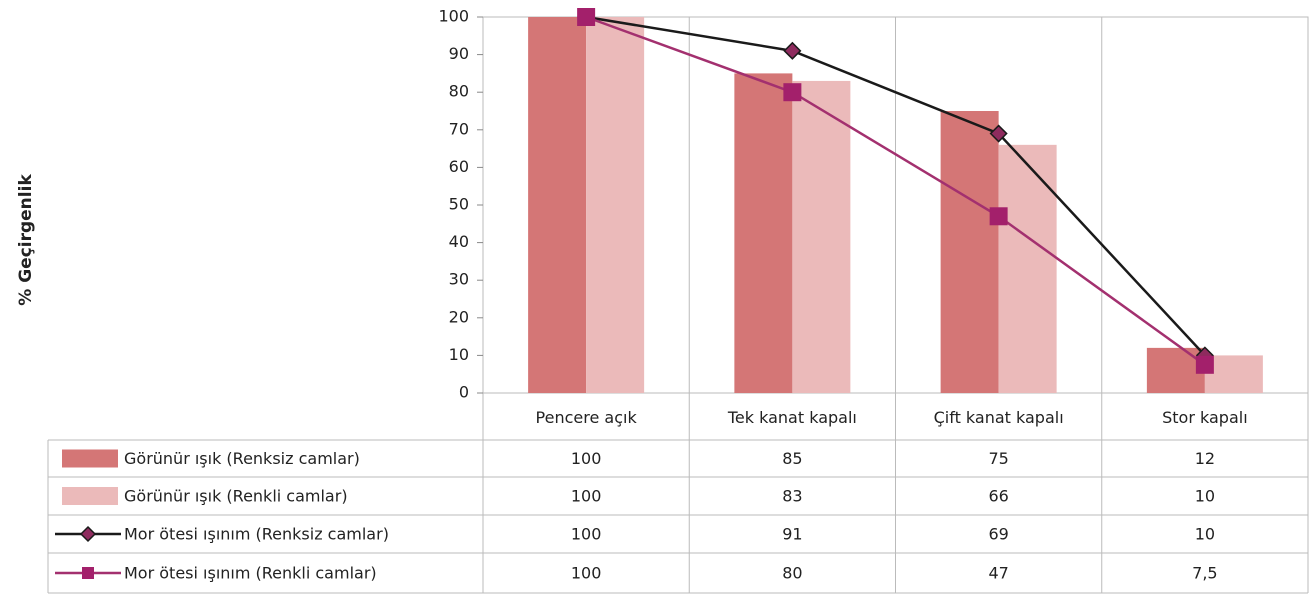  I want to click on y-tick-label: 80, so click(459, 91).